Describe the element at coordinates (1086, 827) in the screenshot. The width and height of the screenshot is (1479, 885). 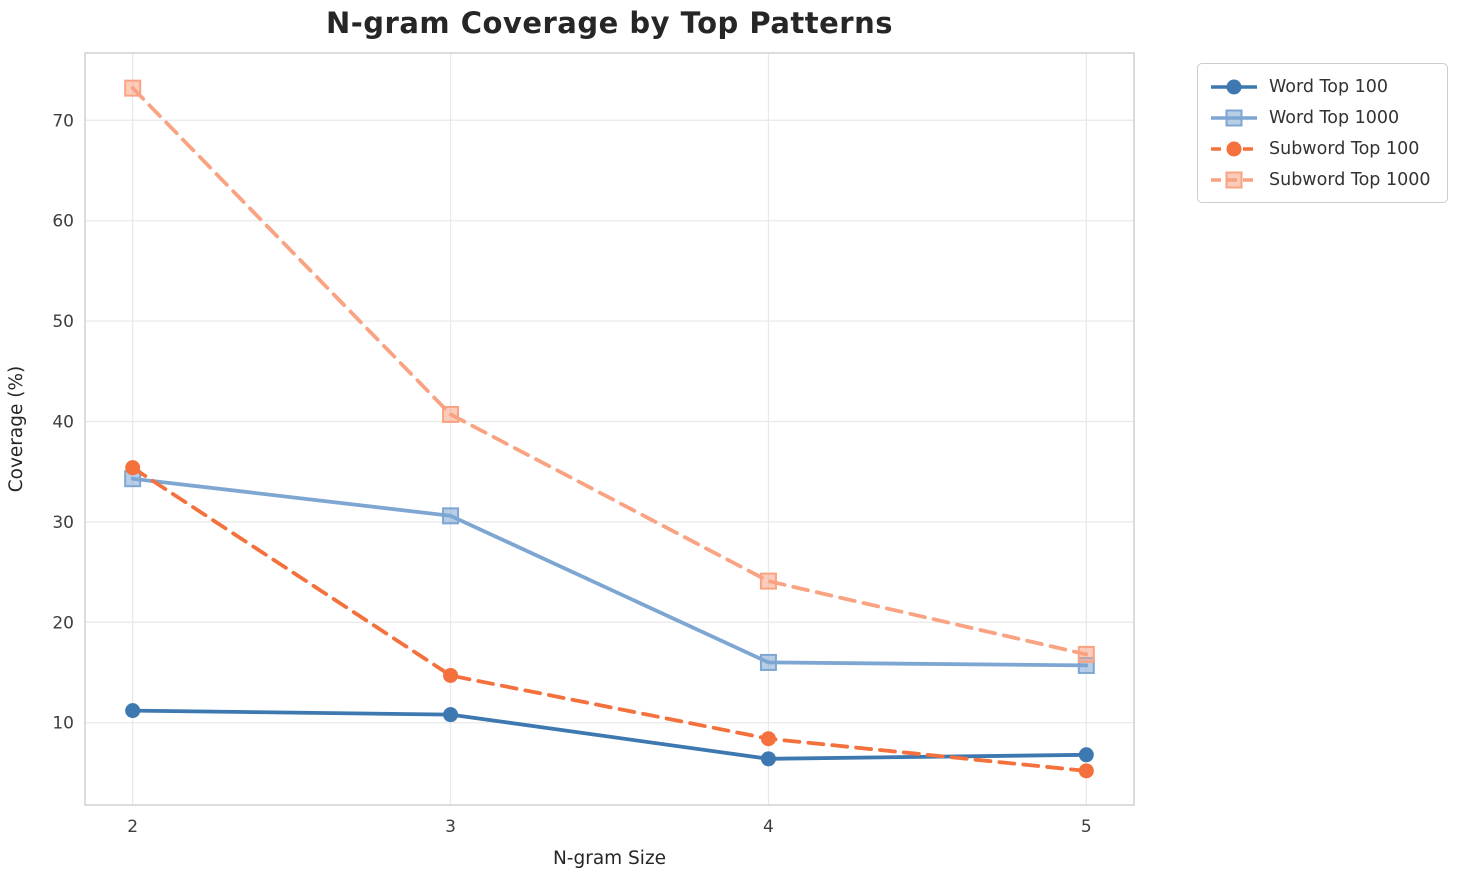
I see `x-tick-label: 5` at that location.